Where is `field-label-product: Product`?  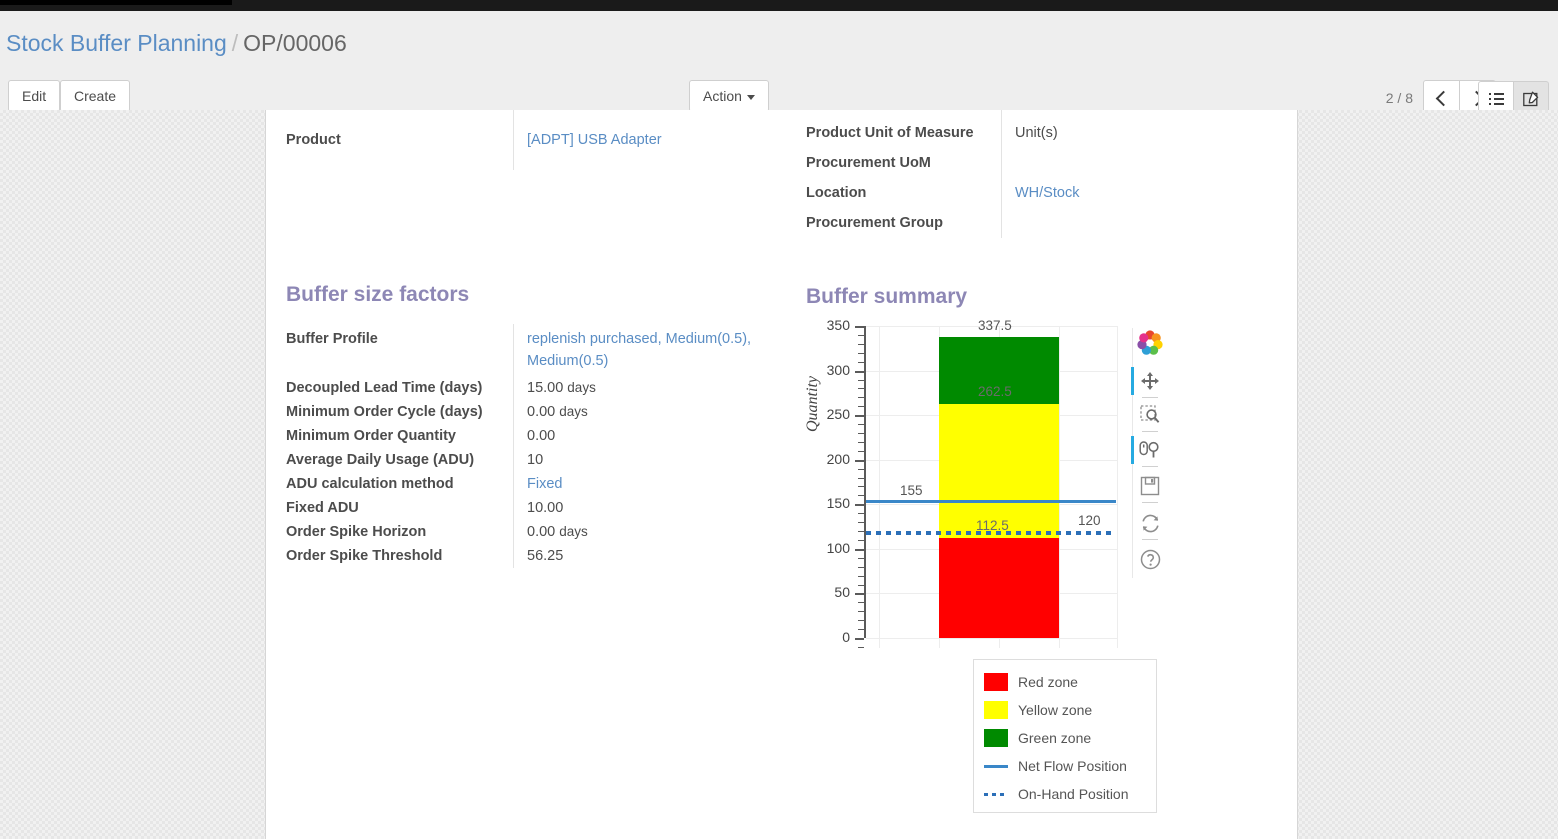
field-label-product: Product is located at coordinates (313, 140).